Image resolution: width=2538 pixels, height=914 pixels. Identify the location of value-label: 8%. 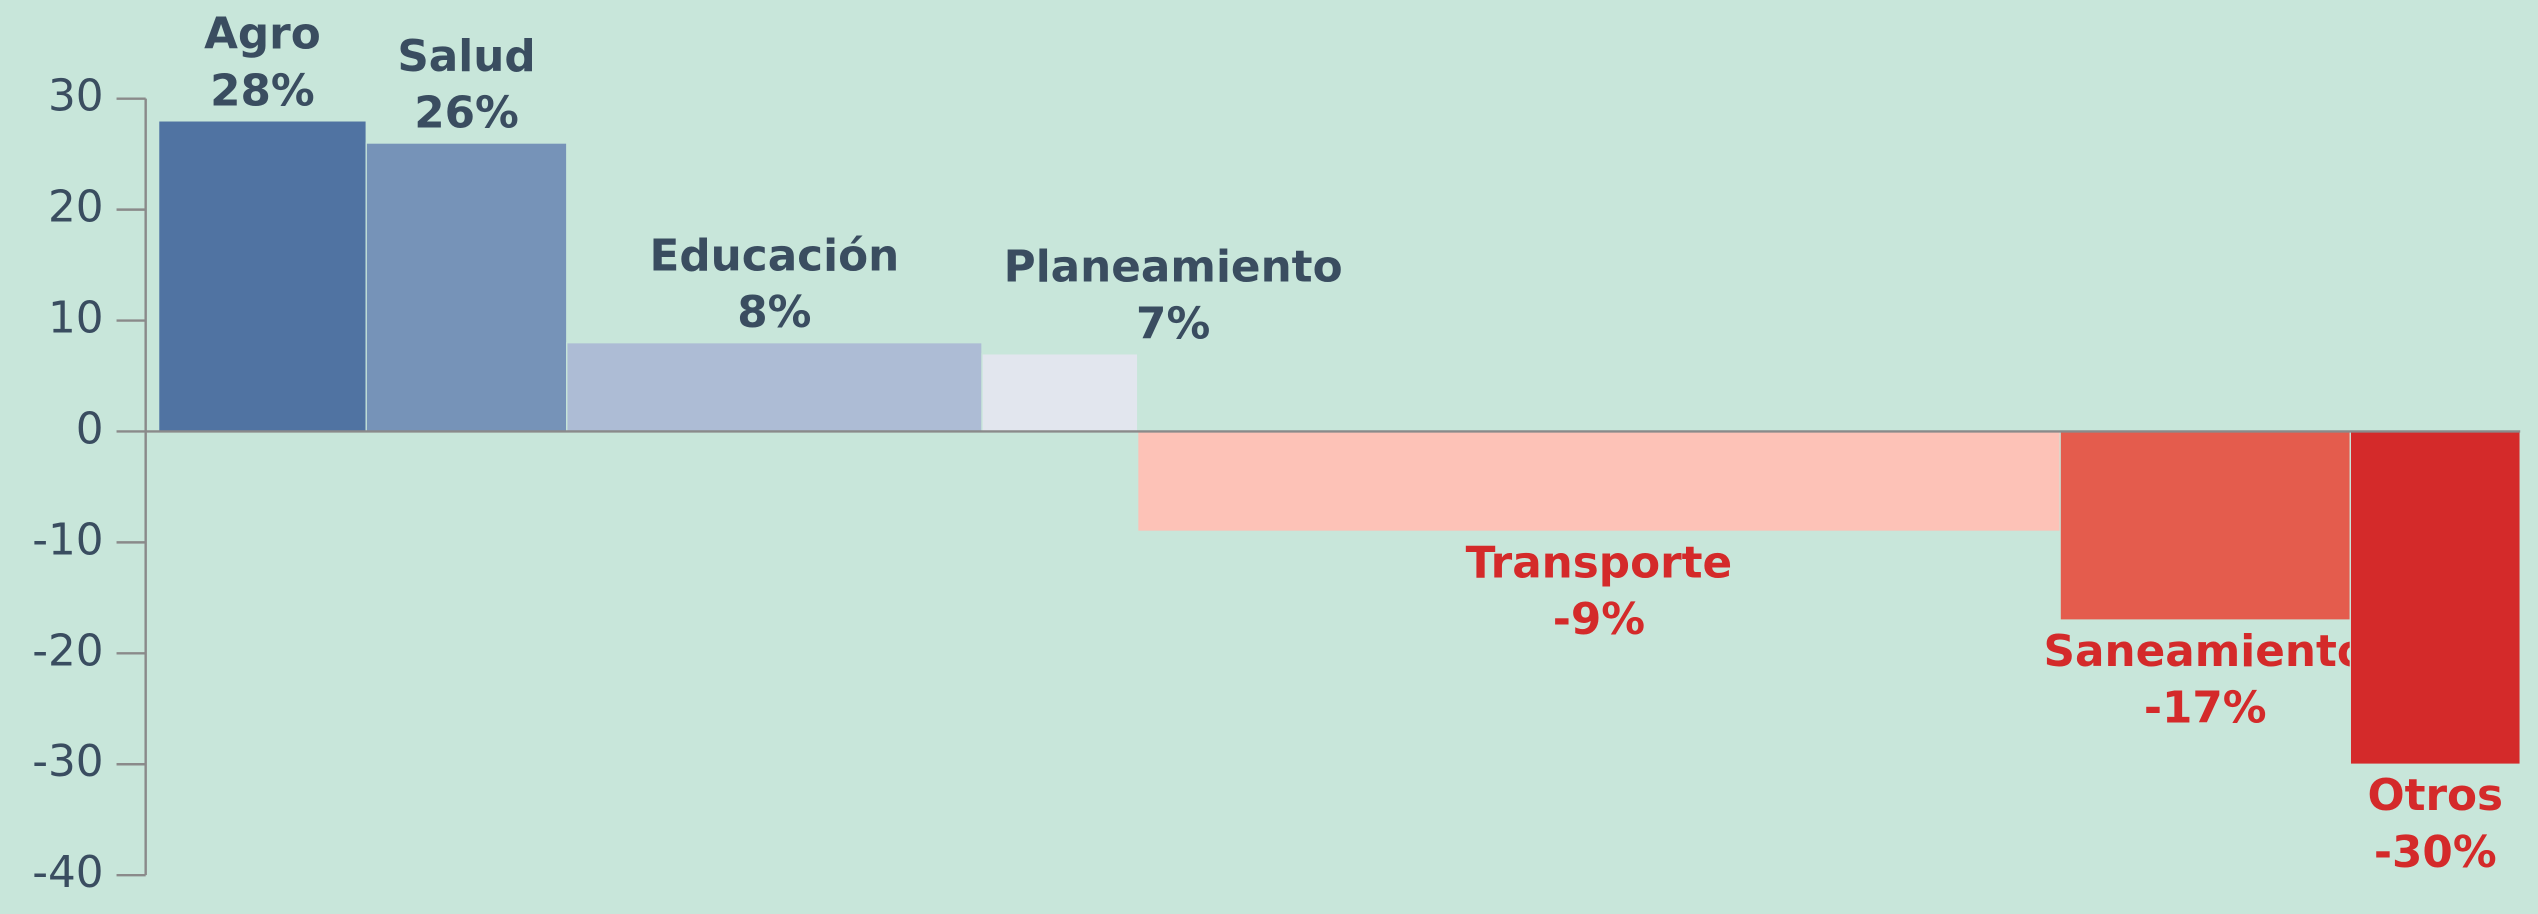
(774, 312).